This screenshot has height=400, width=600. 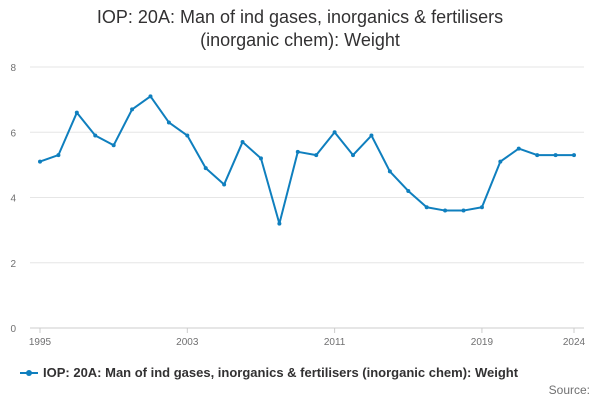 What do you see at coordinates (574, 342) in the screenshot?
I see `x-tick-label: 2024` at bounding box center [574, 342].